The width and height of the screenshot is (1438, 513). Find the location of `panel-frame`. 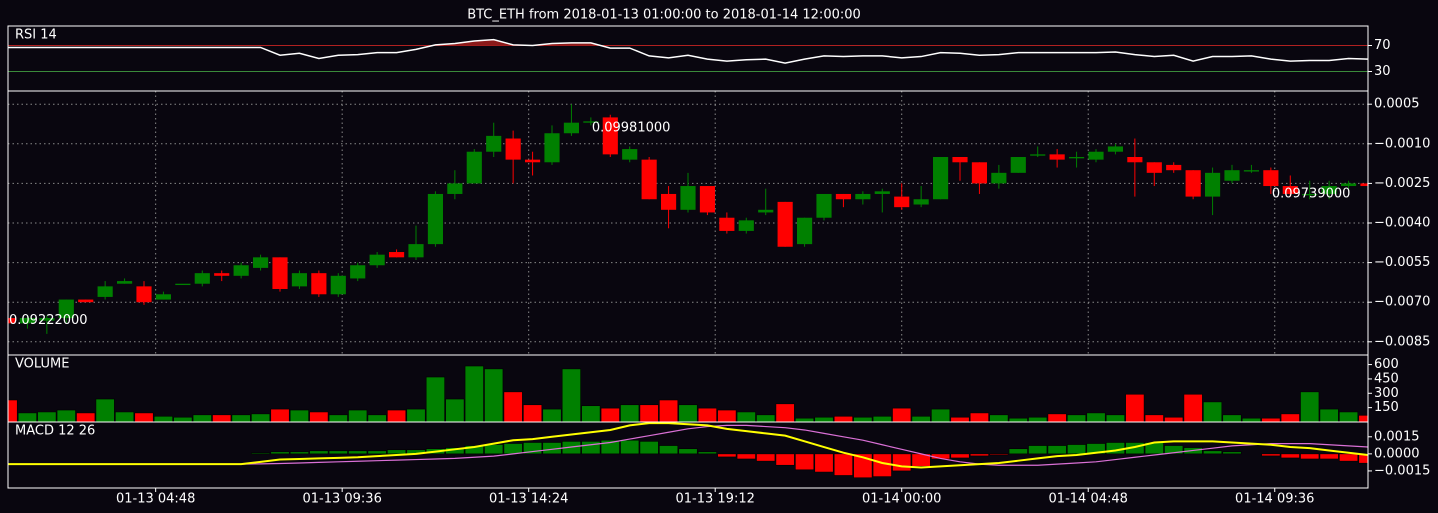

panel-frame is located at coordinates (688, 455).